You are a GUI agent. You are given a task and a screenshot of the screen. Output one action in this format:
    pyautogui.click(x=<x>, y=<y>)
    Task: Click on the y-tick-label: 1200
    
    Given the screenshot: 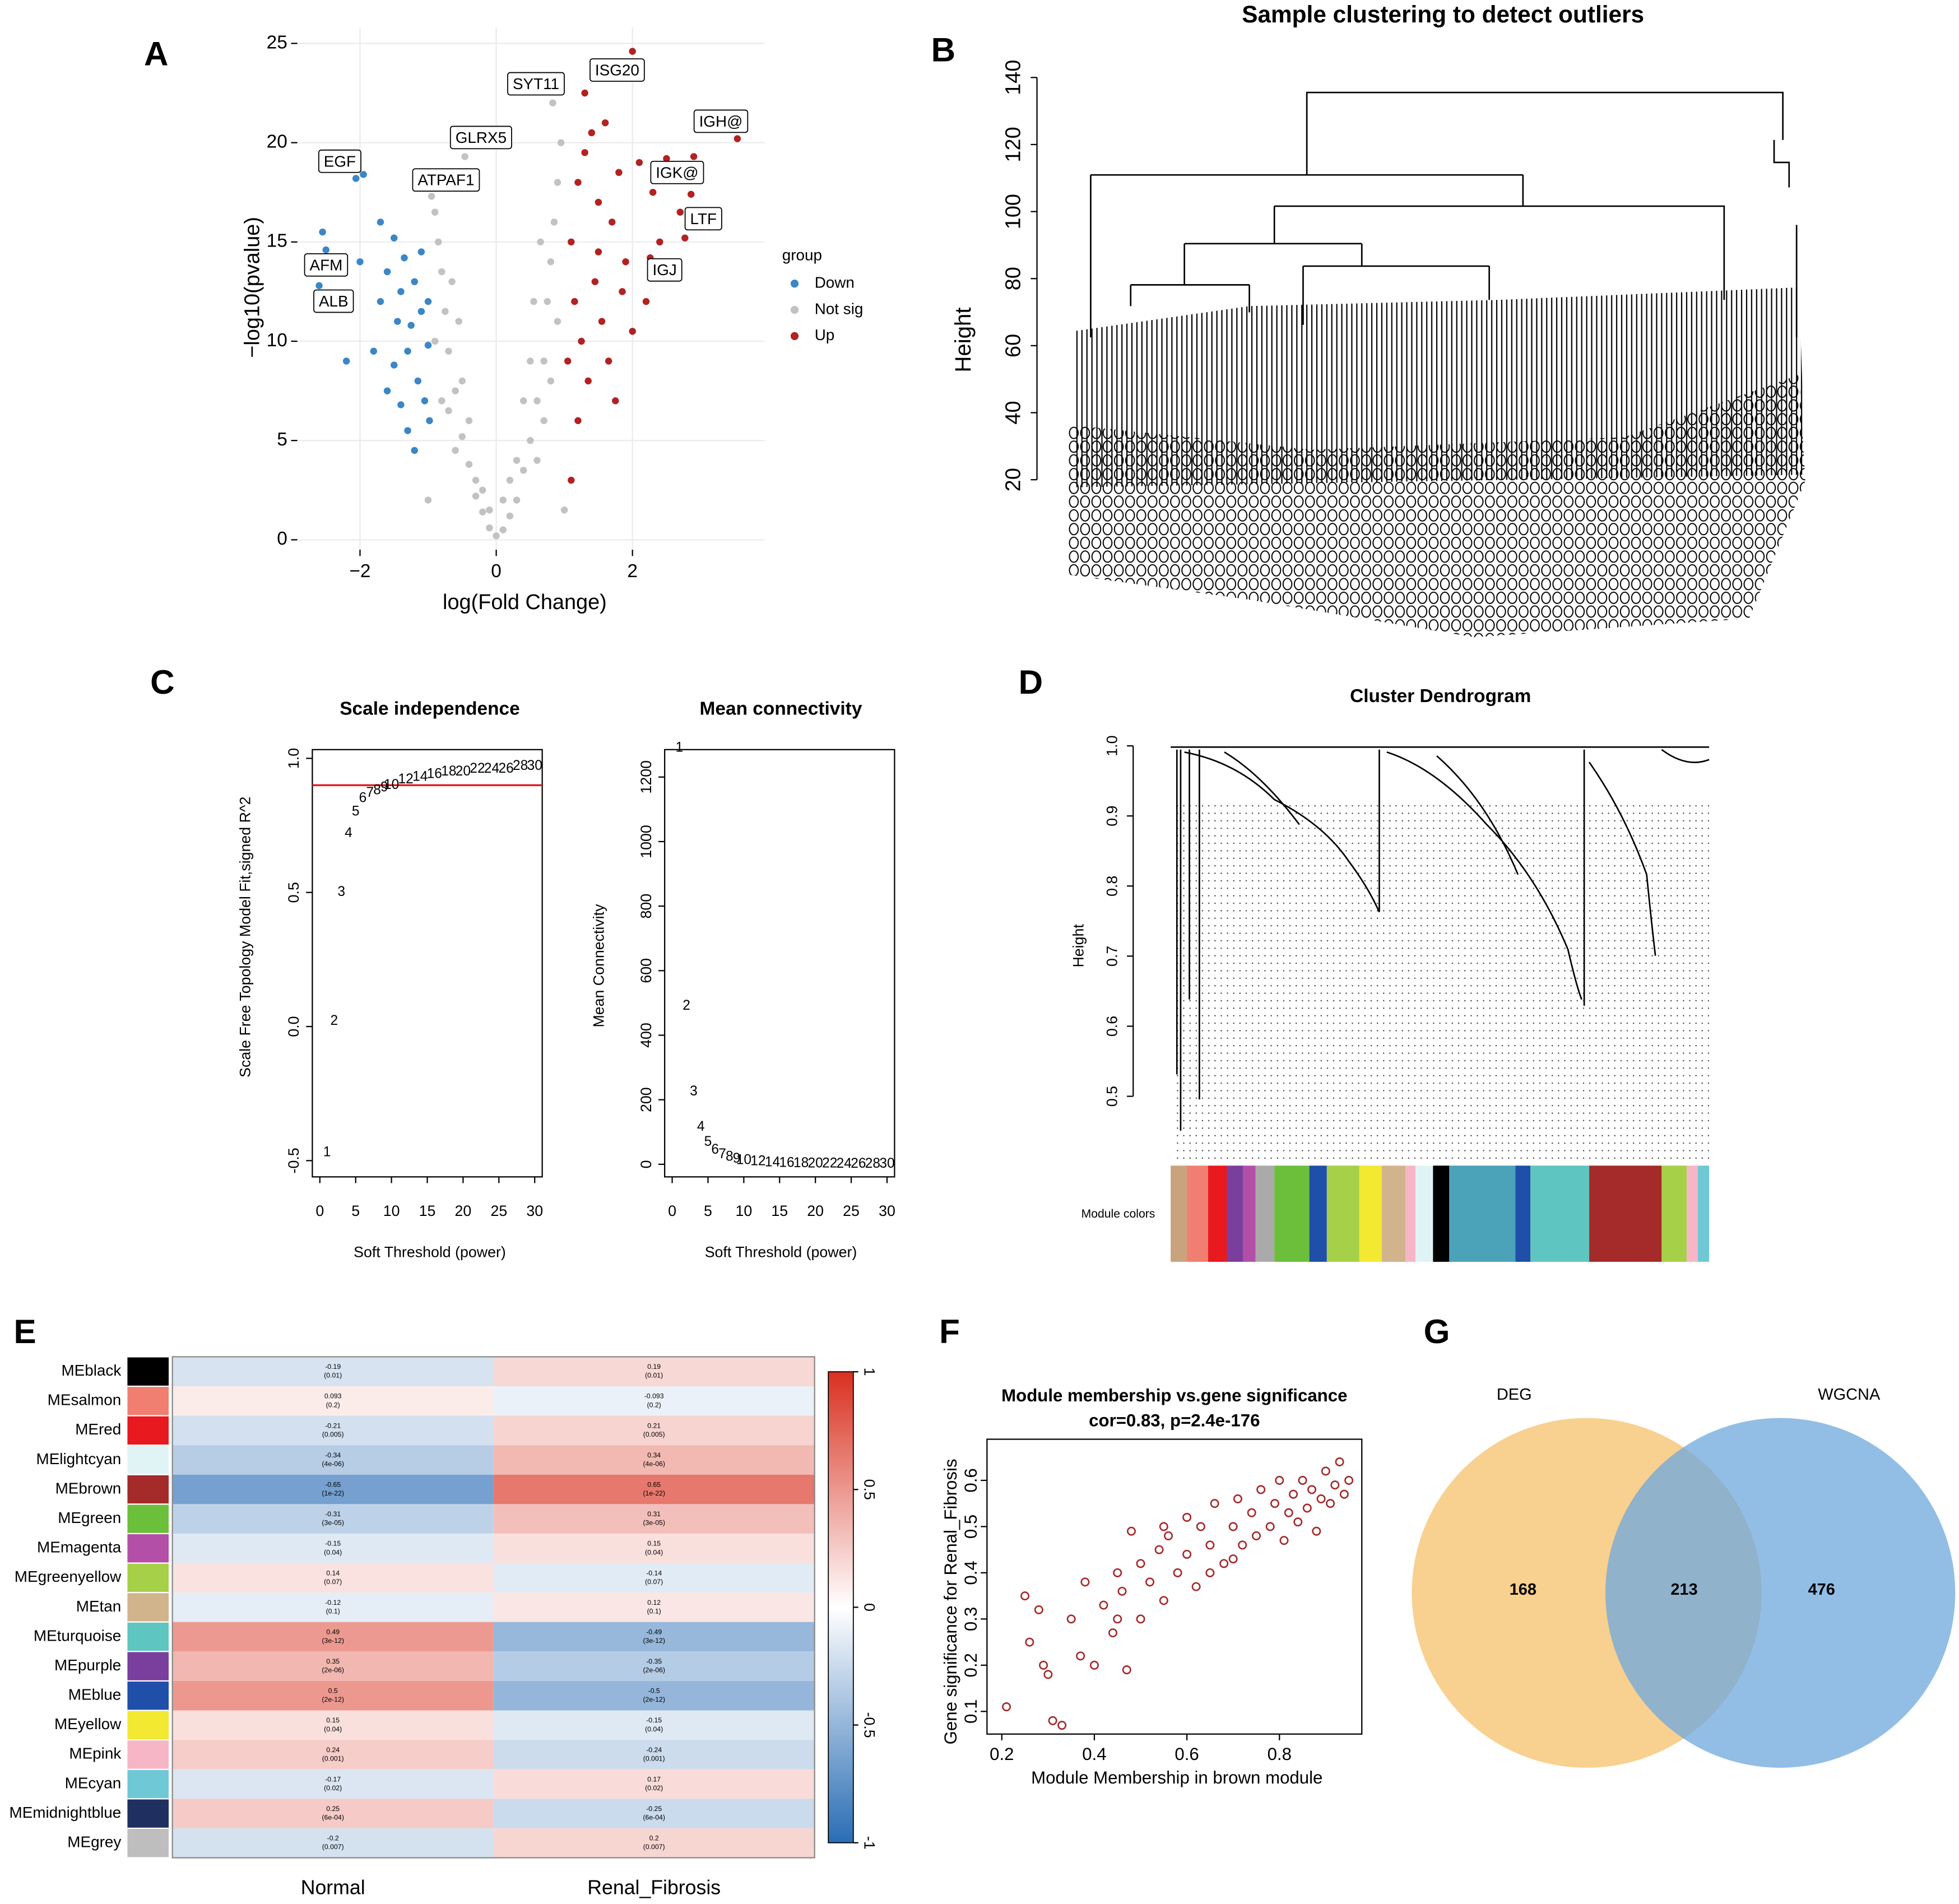 What is the action you would take?
    pyautogui.click(x=646, y=777)
    